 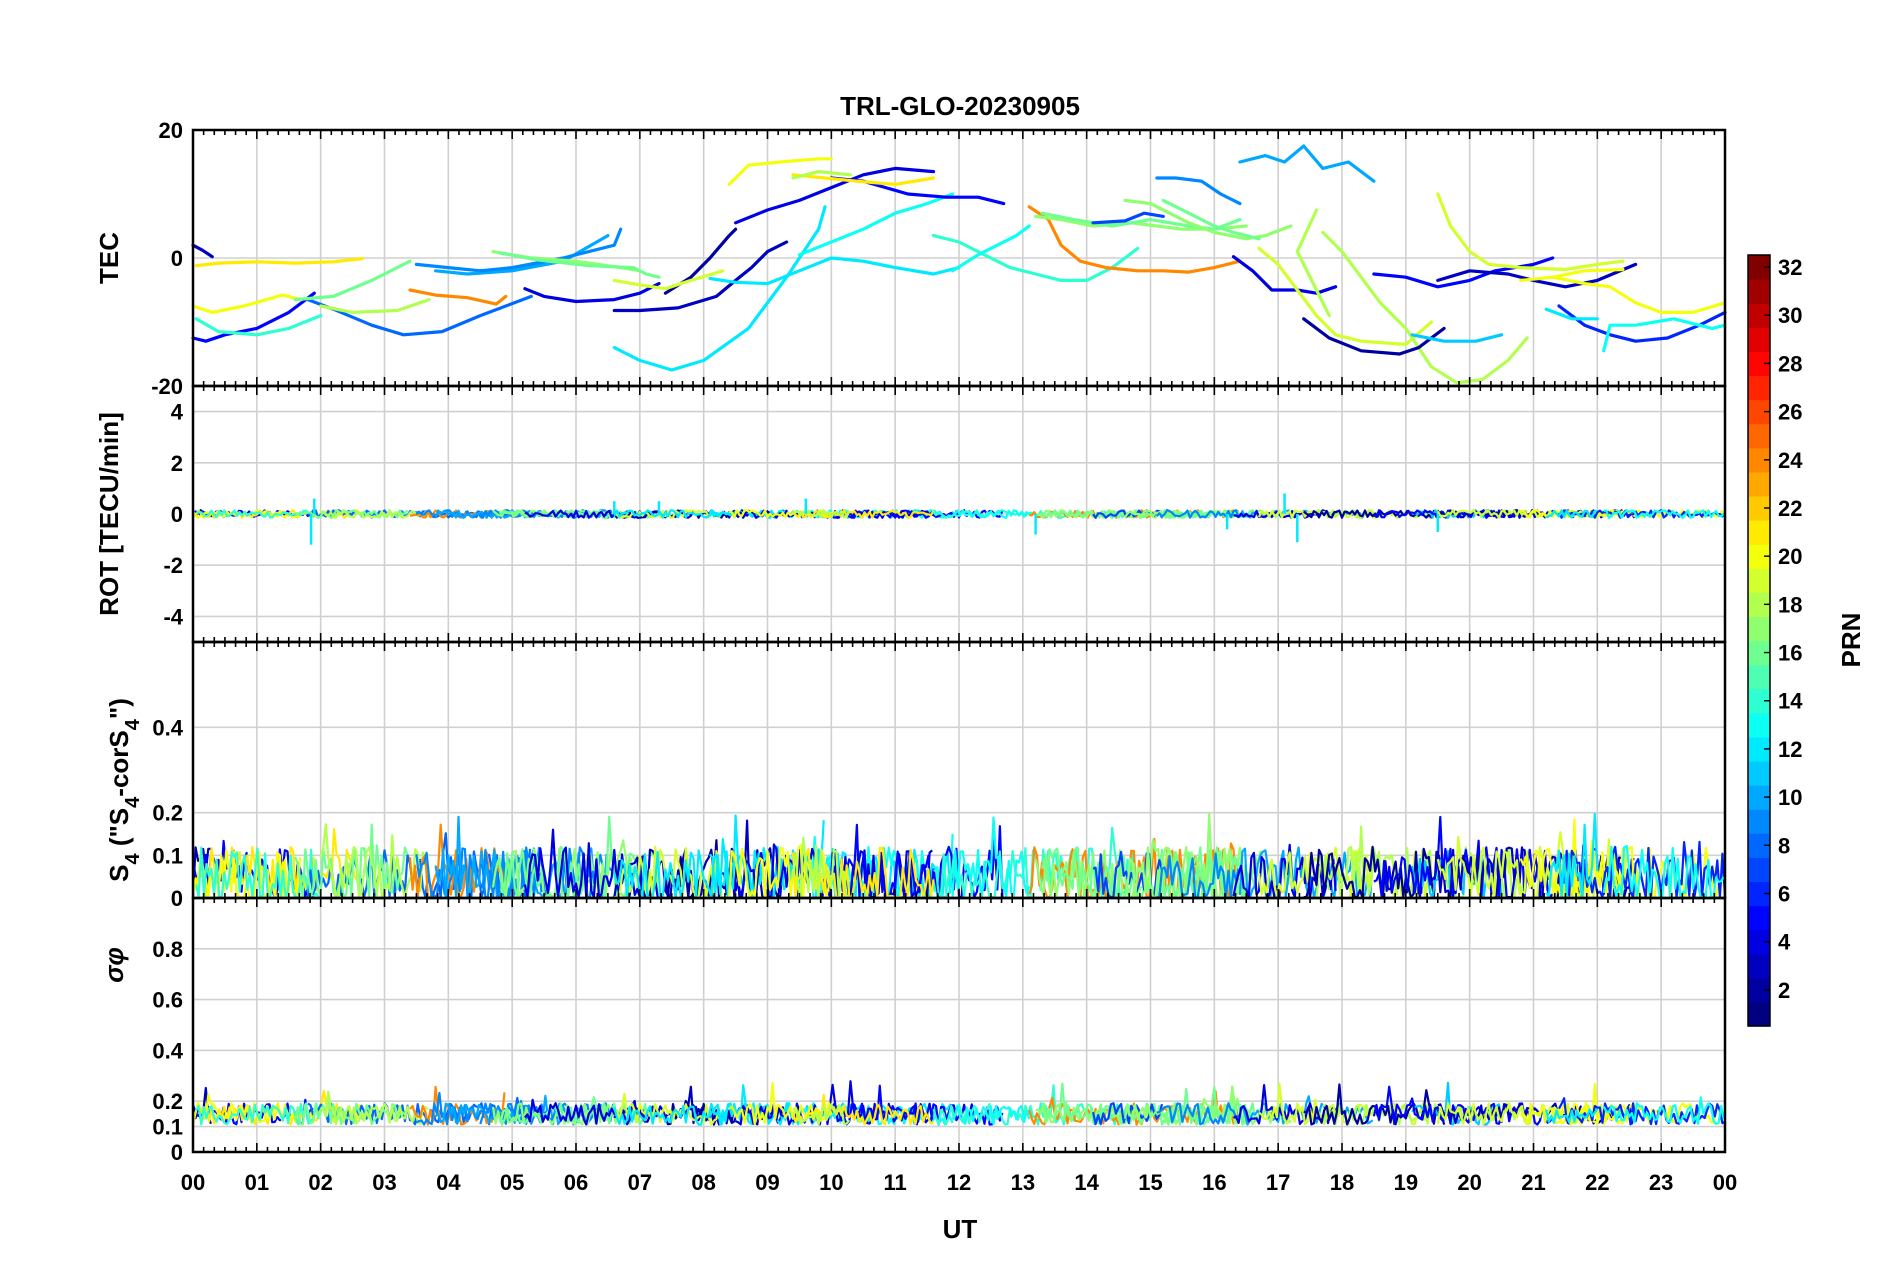 I want to click on x-tick-label: 15, so click(x=1150, y=1182).